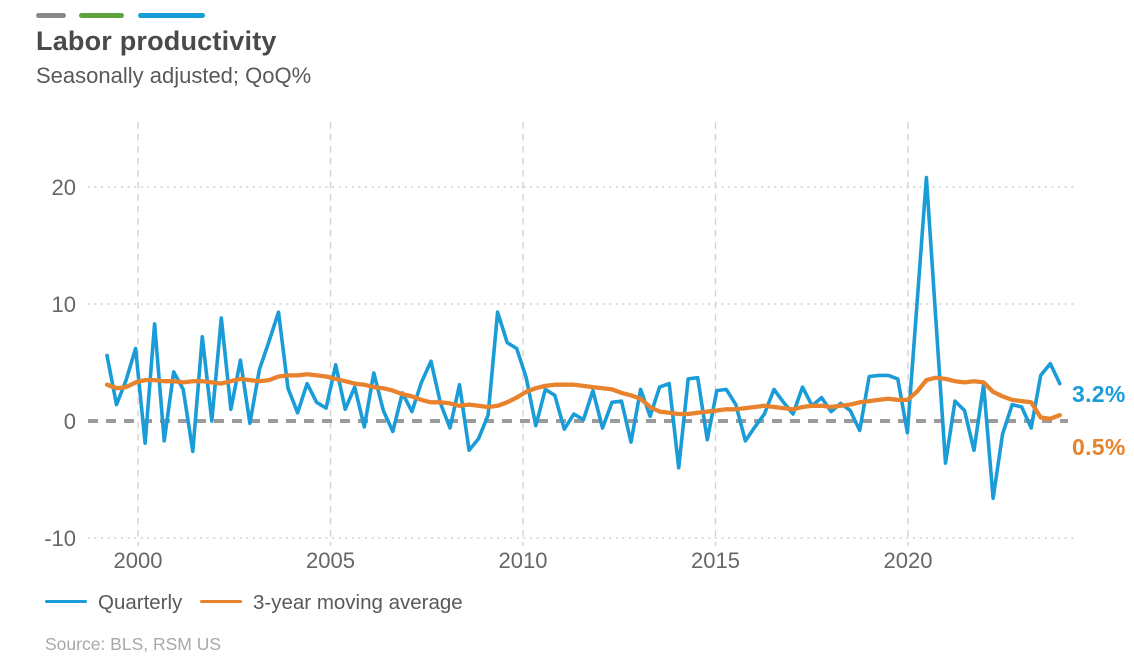 This screenshot has height=671, width=1134. What do you see at coordinates (64, 304) in the screenshot?
I see `y-tick-label-10: 10` at bounding box center [64, 304].